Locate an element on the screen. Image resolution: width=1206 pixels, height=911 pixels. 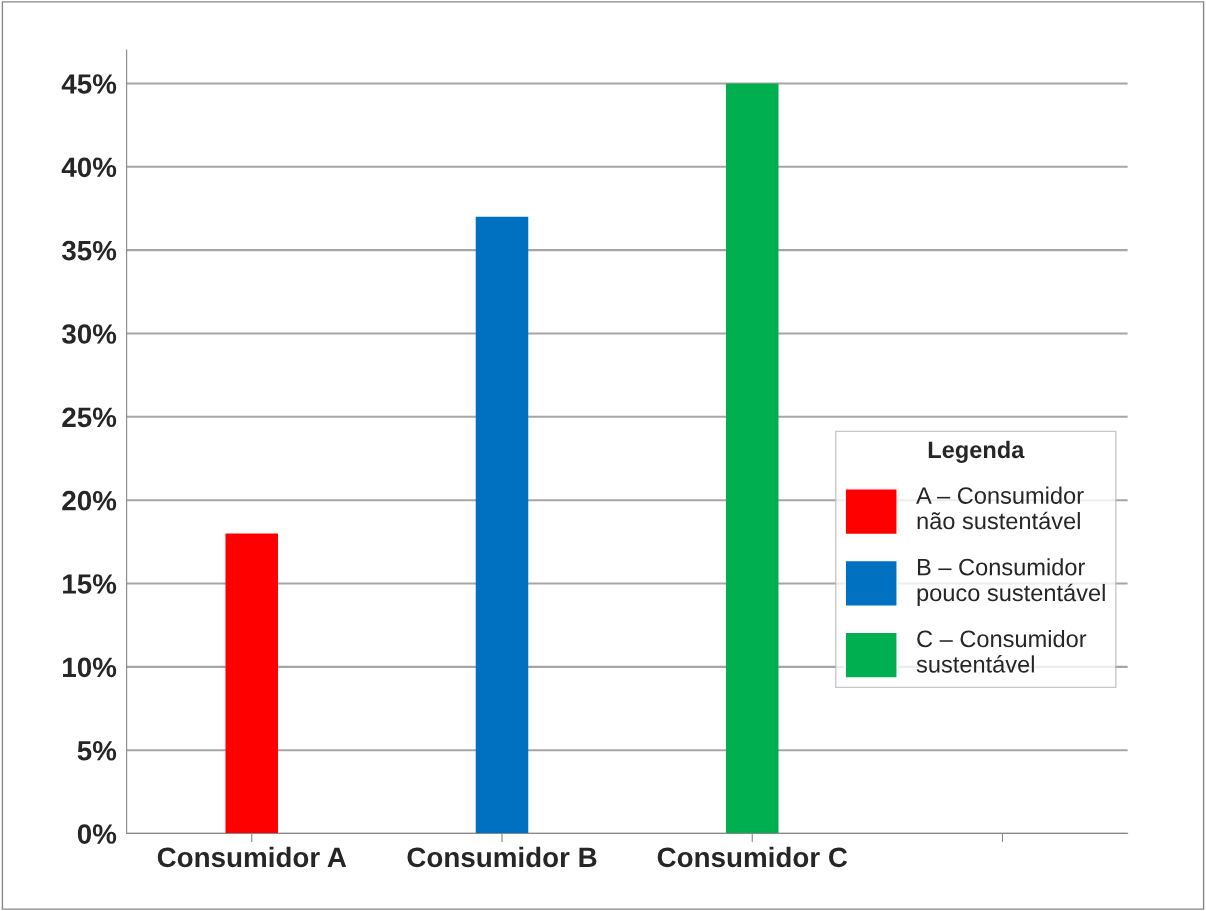
y-tick-label: 35% is located at coordinates (89, 250).